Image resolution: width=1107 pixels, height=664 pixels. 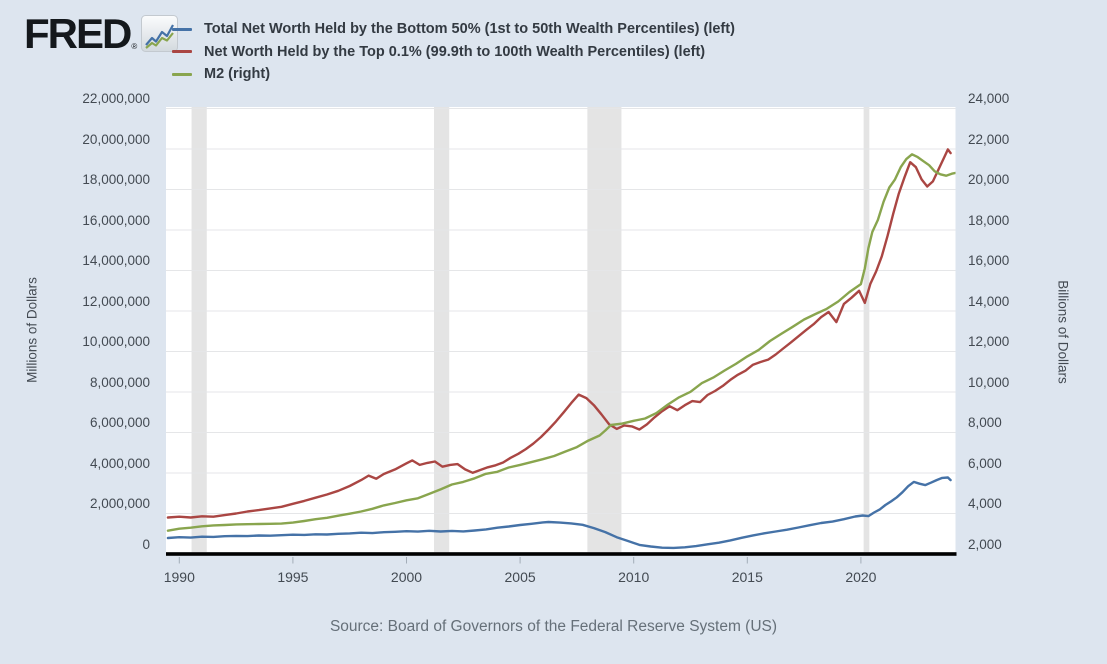 I want to click on x-axis-tick-label: 2000, so click(x=406, y=577).